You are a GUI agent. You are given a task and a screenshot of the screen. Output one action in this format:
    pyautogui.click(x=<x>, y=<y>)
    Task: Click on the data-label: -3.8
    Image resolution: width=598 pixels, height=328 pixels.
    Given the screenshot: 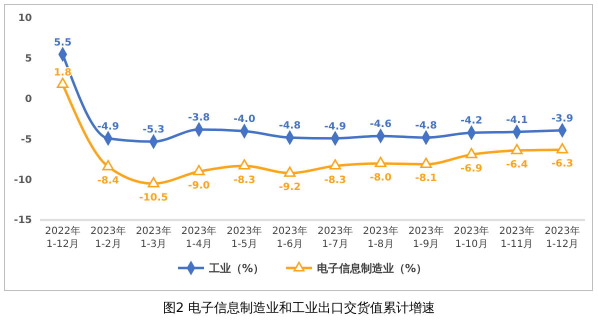 What is the action you would take?
    pyautogui.click(x=199, y=118)
    